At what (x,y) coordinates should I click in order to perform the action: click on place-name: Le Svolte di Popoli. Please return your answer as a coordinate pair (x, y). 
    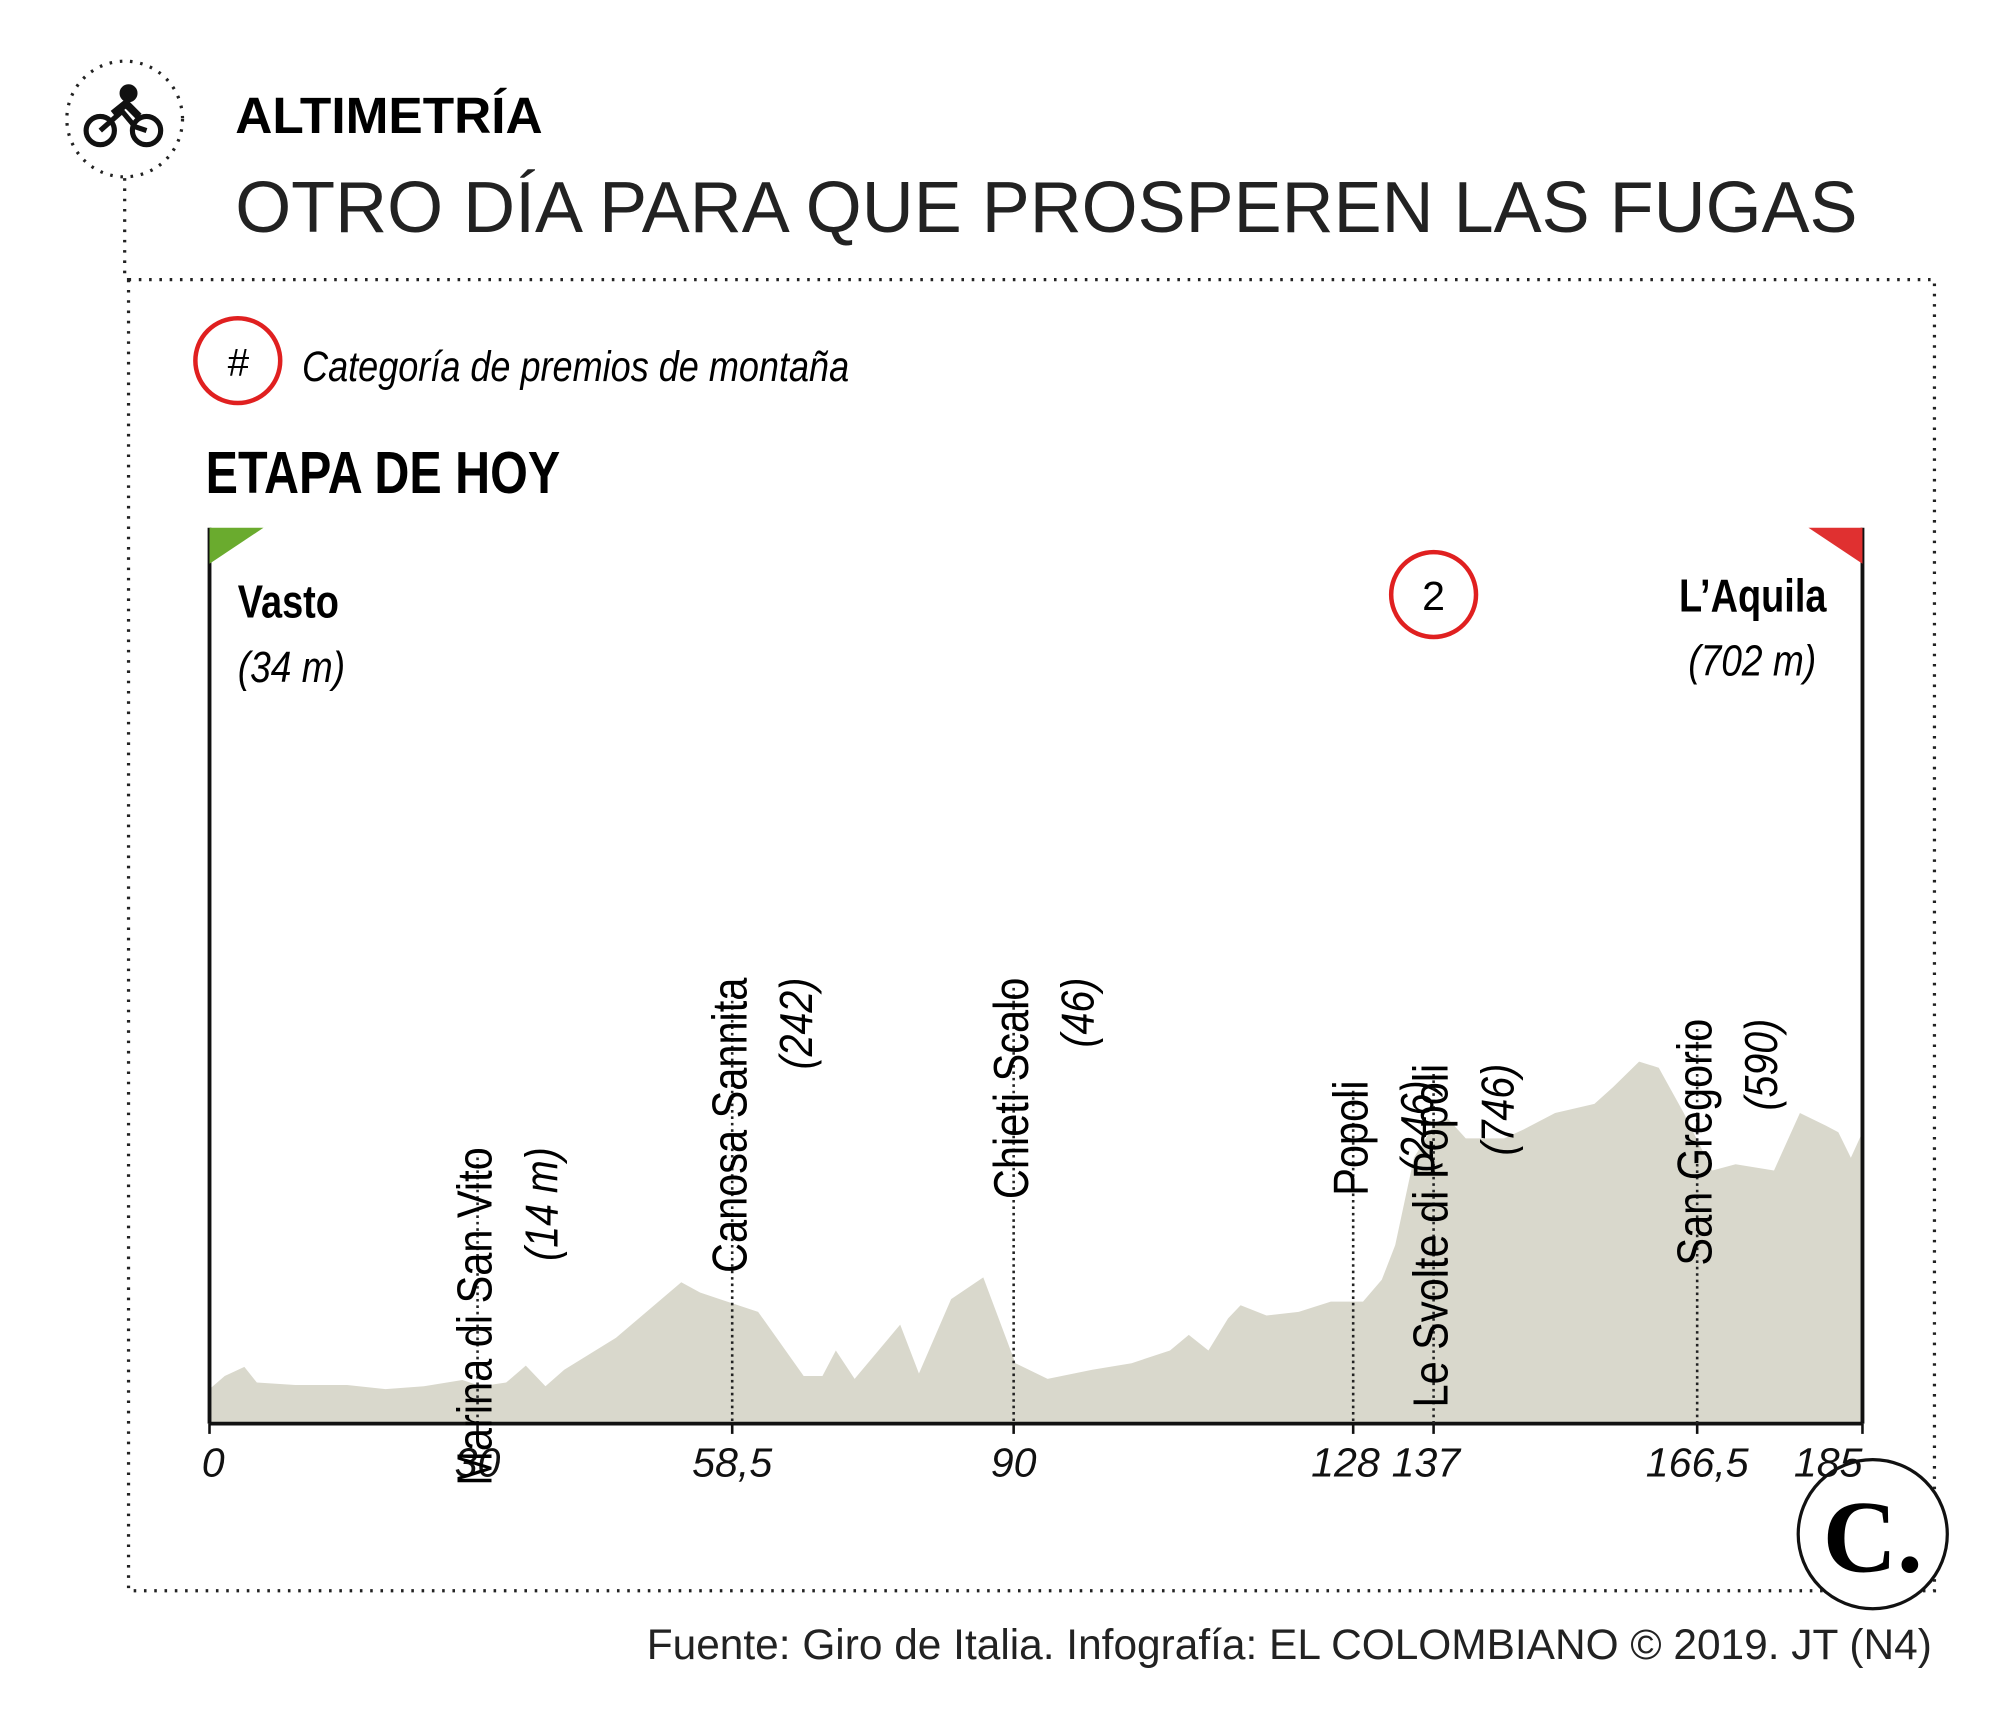
    Looking at the image, I should click on (1431, 1236).